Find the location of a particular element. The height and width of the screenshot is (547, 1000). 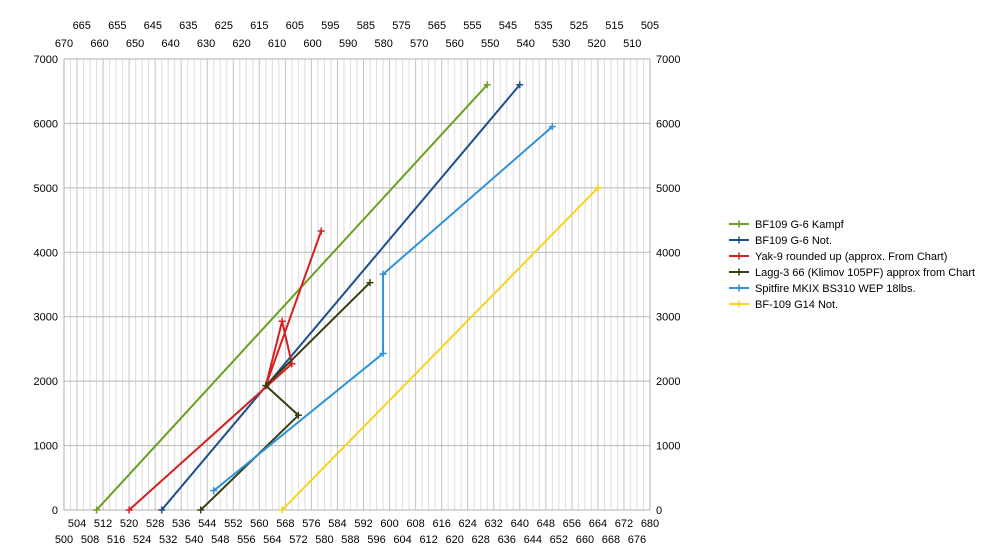

x-bottom-tick-label: 528 is located at coordinates (155, 524).